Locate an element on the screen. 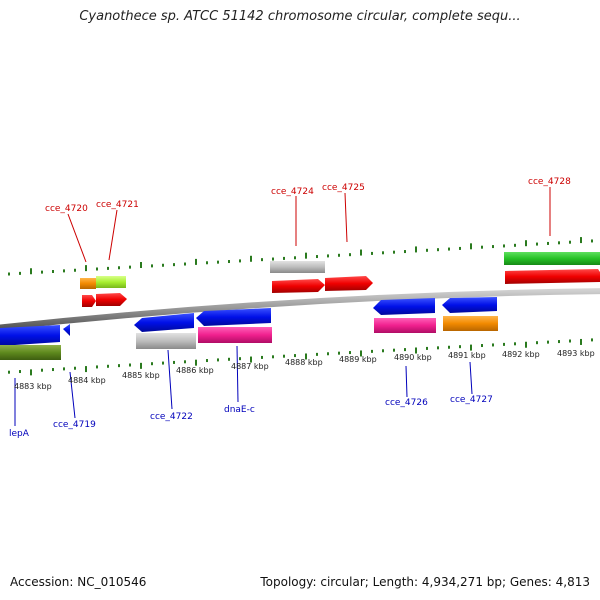 The height and width of the screenshot is (600, 600). gene-label-cce_4721: cce_4721 is located at coordinates (117, 205).